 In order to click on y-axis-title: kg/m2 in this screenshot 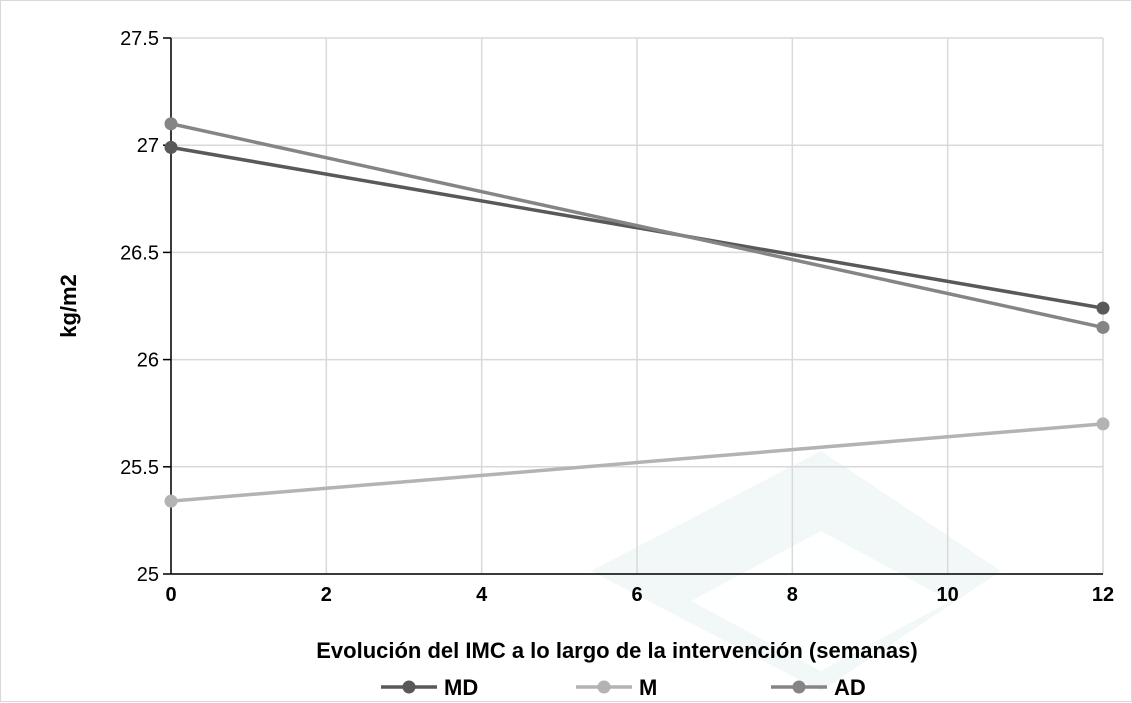, I will do `click(68, 306)`.